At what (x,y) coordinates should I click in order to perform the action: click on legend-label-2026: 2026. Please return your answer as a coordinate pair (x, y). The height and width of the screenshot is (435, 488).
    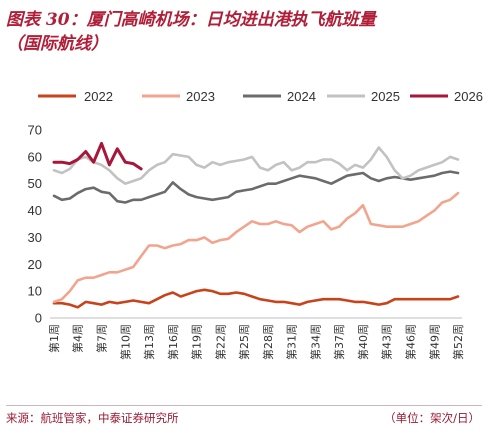
    Looking at the image, I should click on (468, 96).